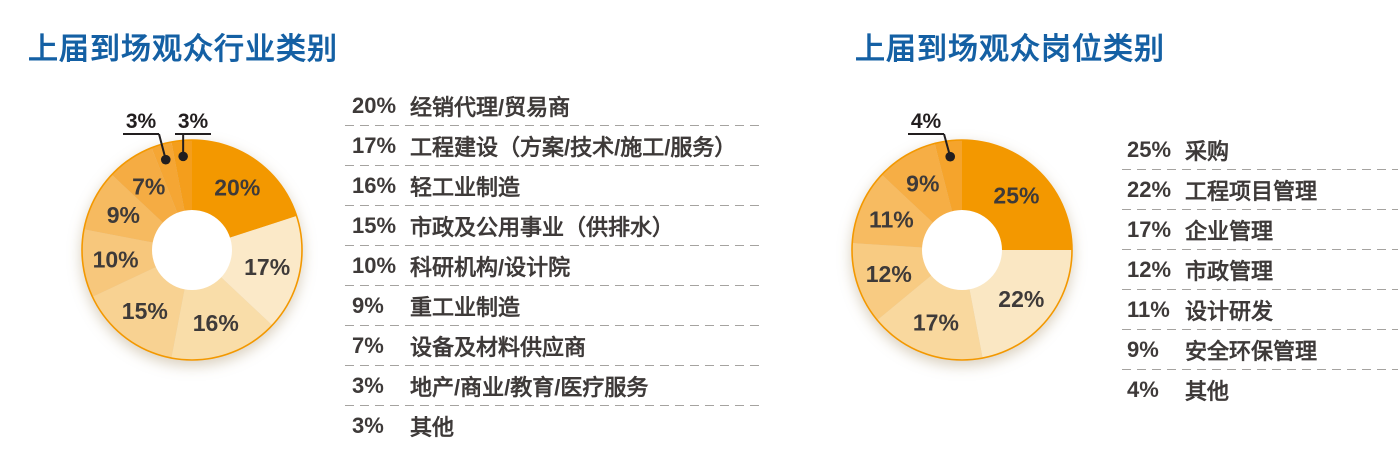 The image size is (1400, 464). I want to click on legend-row: 11% 设计研发, so click(1260, 310).